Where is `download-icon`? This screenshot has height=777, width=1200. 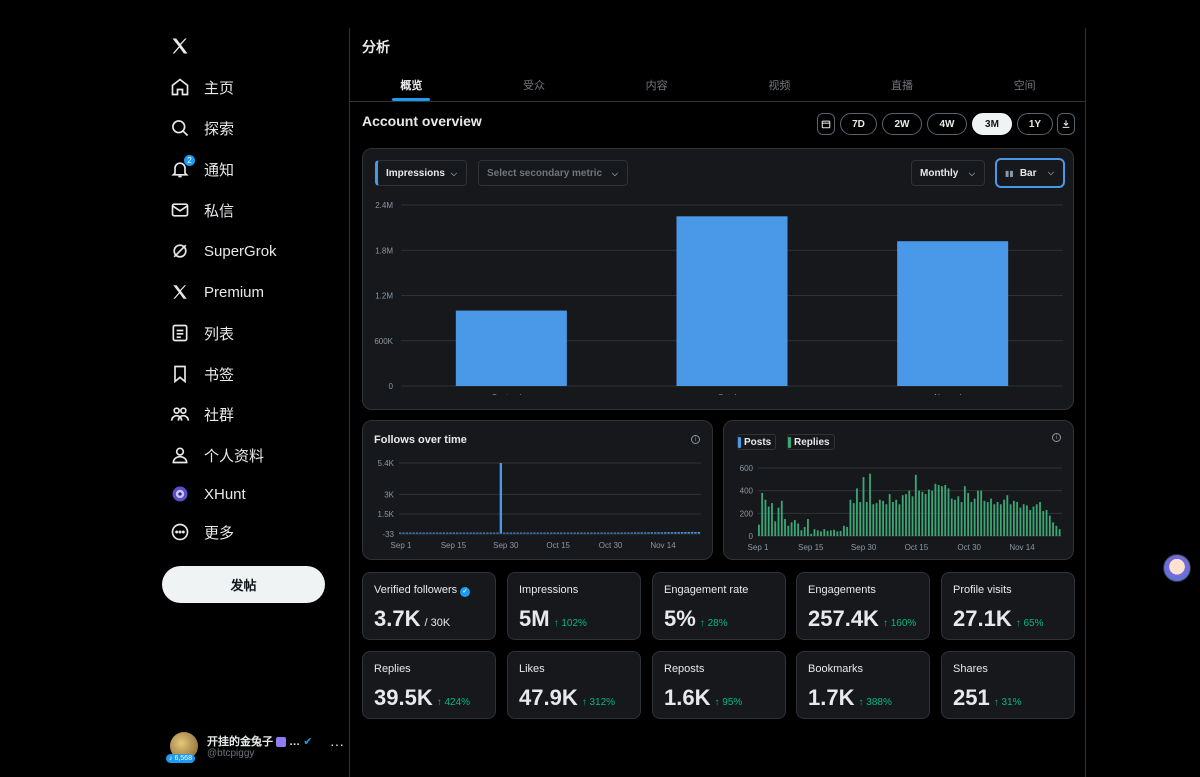
download-icon is located at coordinates (1066, 124).